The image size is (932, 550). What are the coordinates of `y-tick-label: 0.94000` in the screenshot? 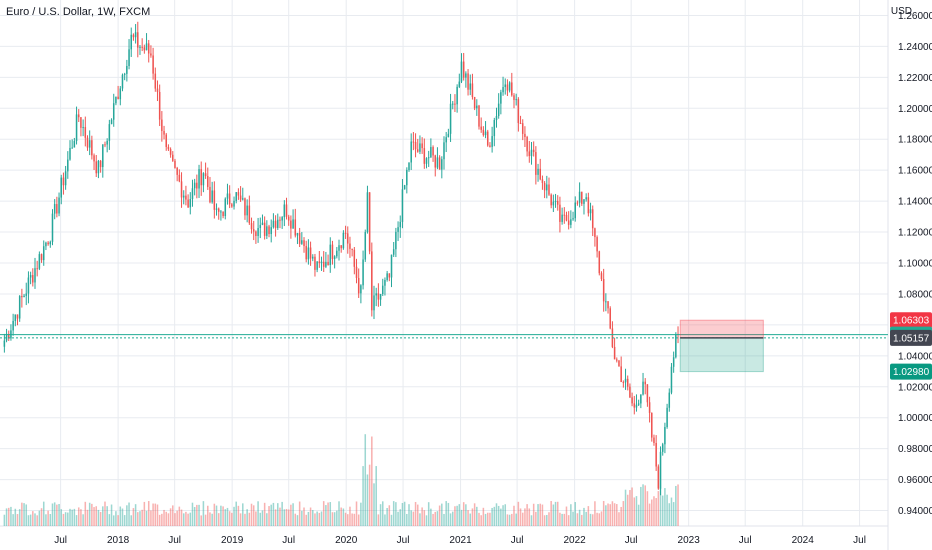 It's located at (915, 511).